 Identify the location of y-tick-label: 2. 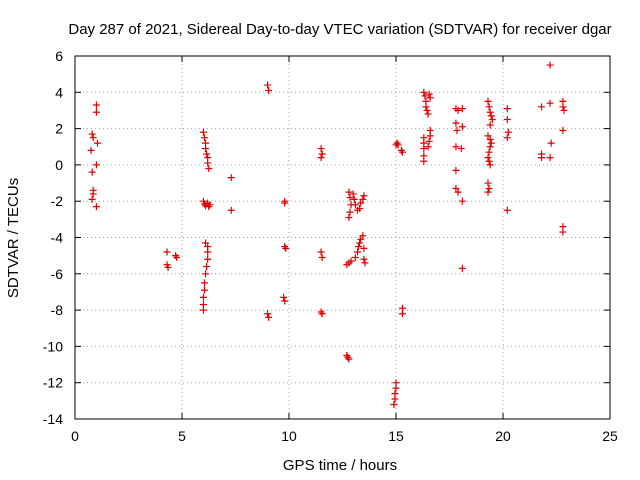
(59, 129).